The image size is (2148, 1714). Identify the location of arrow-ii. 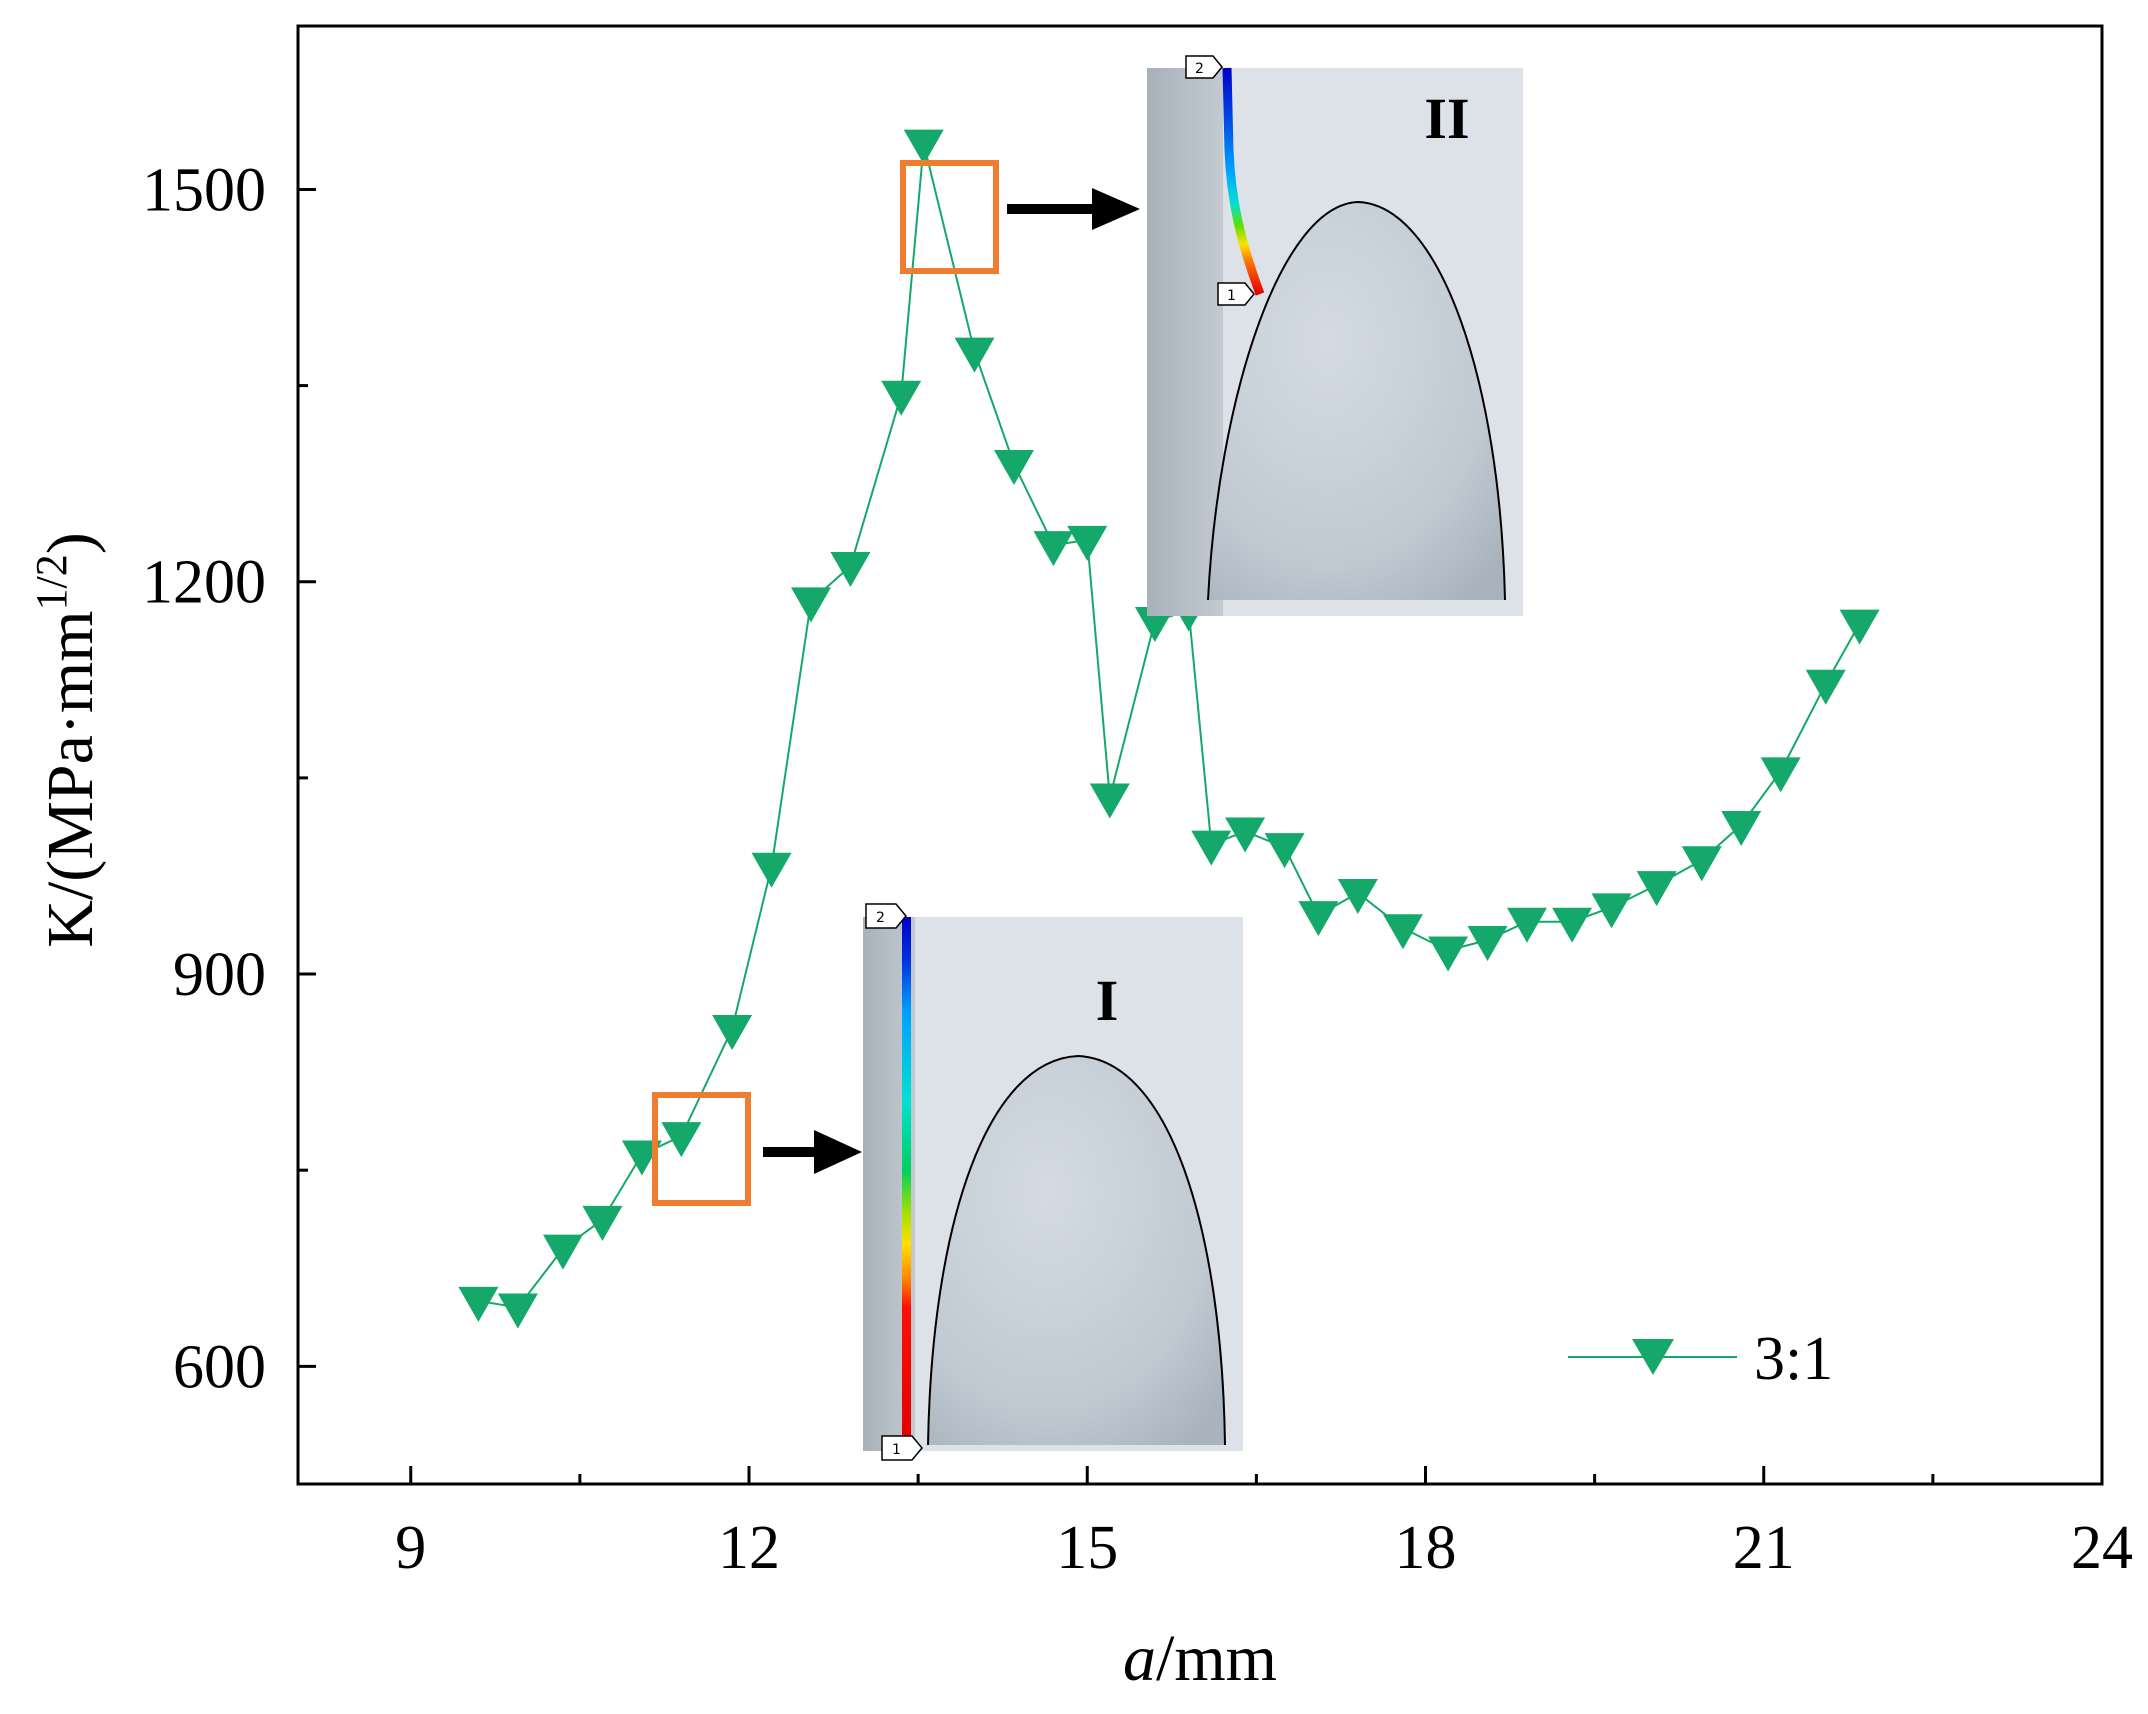
(1073, 209).